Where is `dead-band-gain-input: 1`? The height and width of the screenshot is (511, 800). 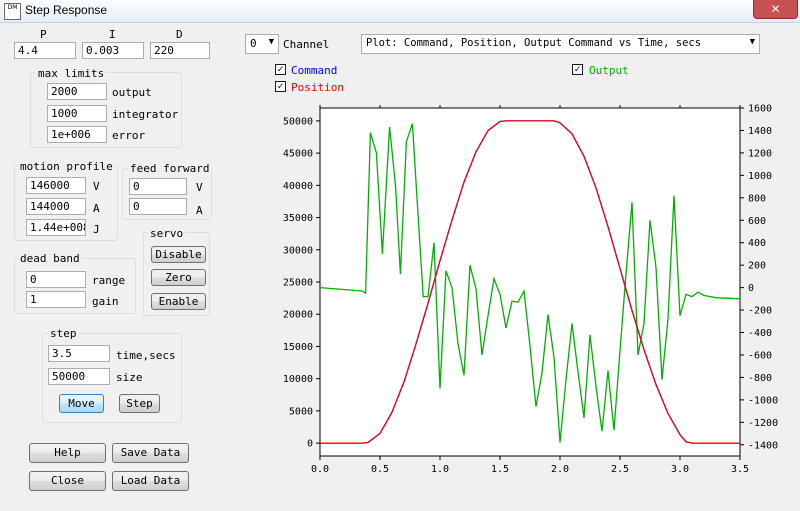
dead-band-gain-input: 1 is located at coordinates (56, 299).